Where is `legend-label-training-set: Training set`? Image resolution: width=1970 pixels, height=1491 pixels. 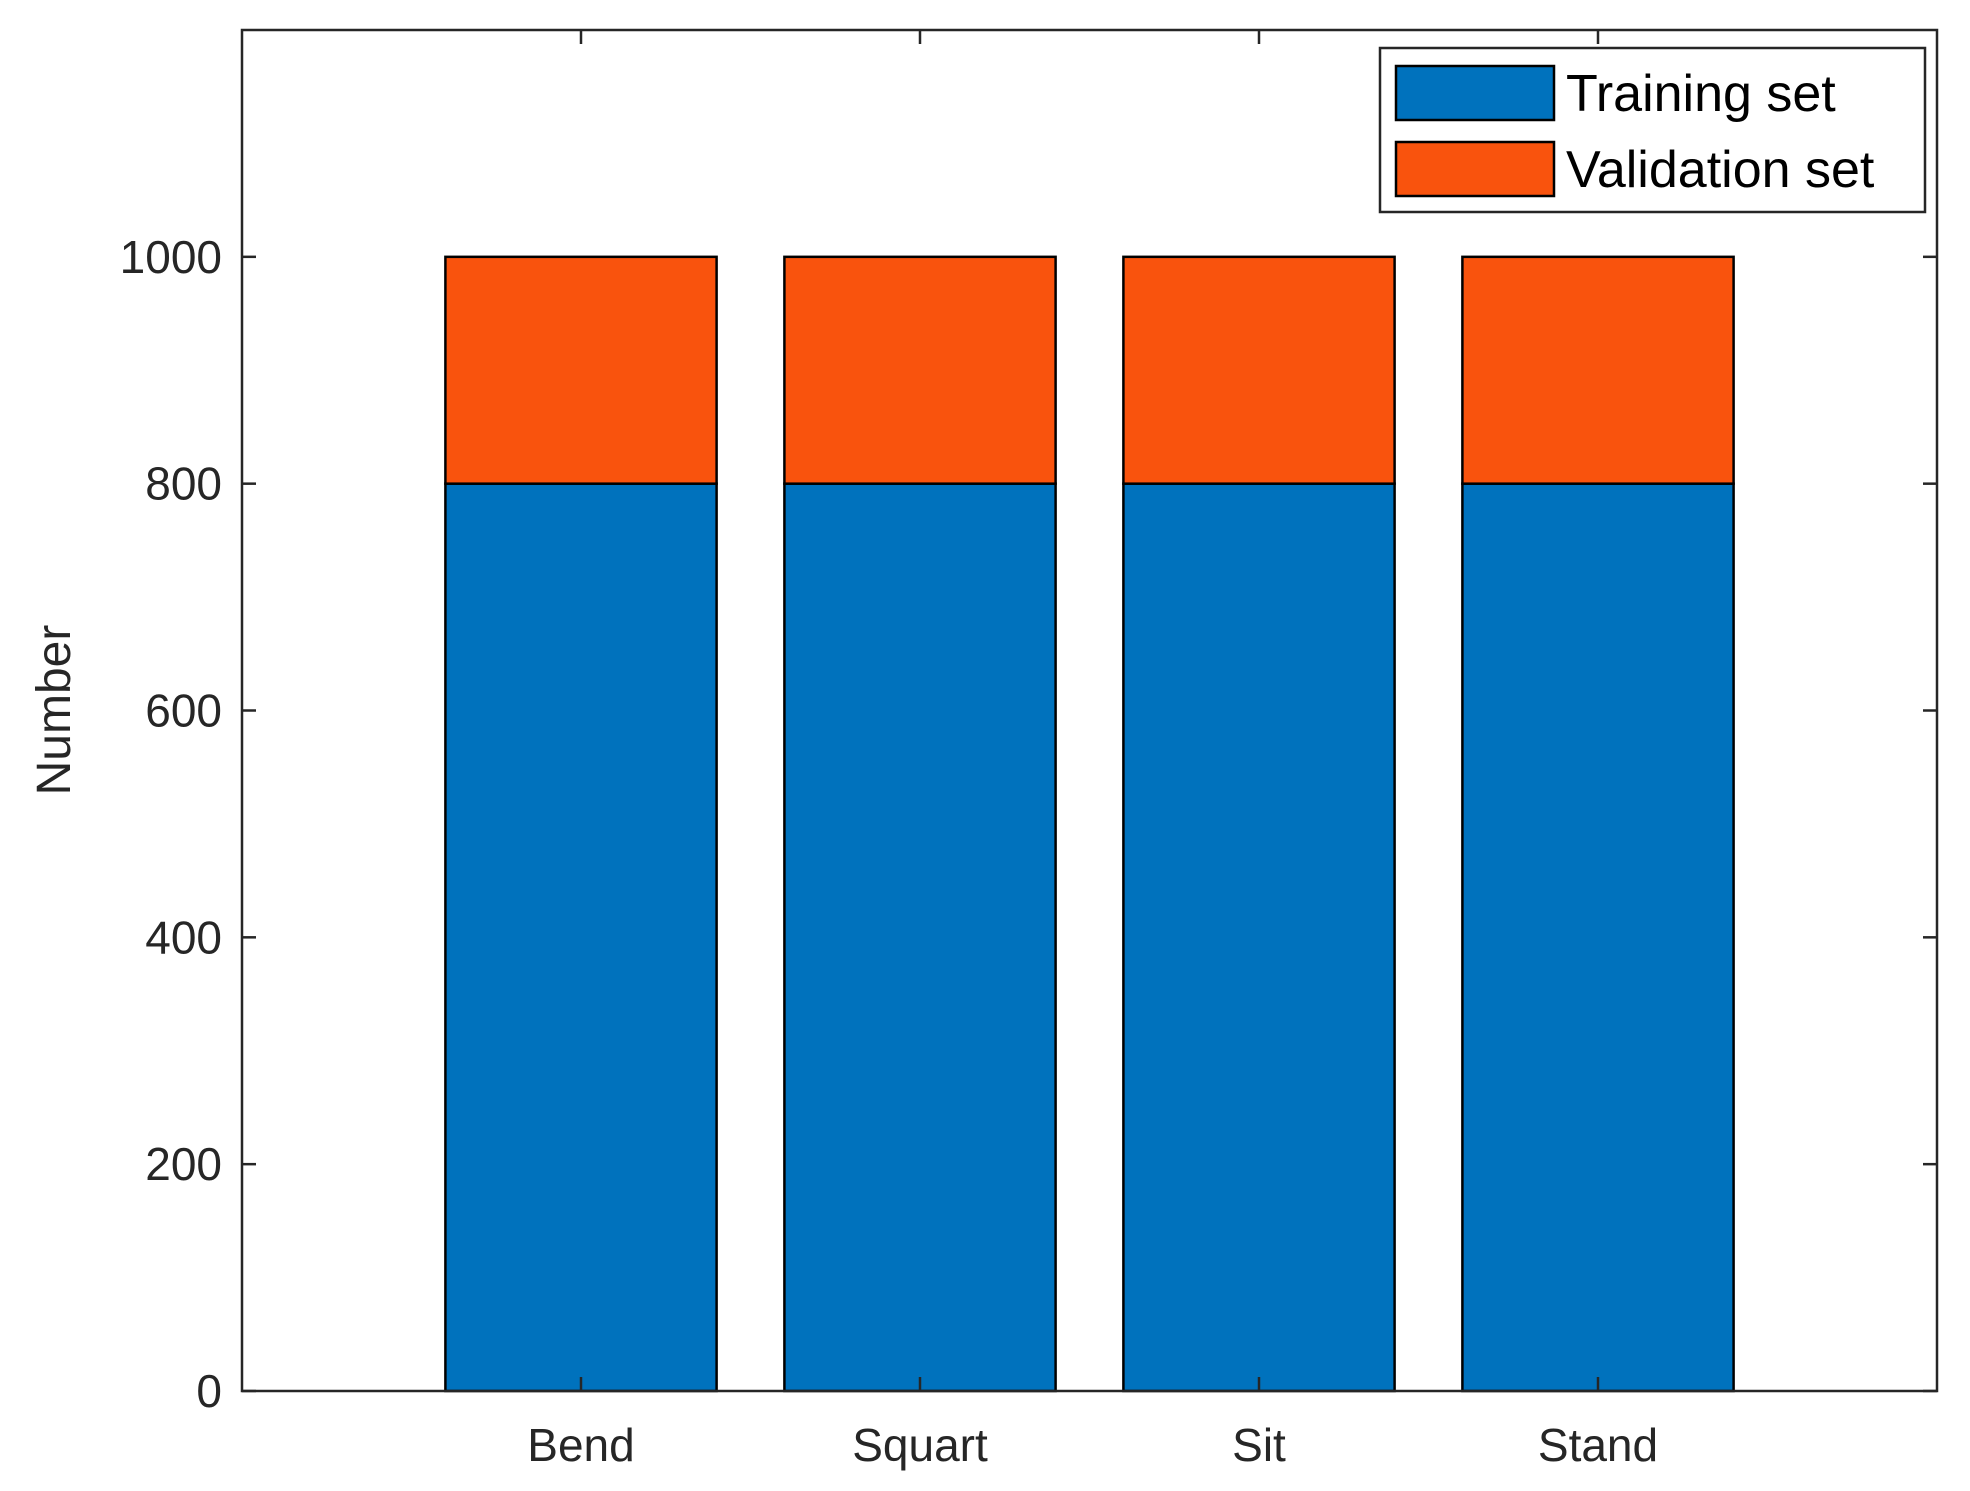
legend-label-training-set: Training set is located at coordinates (1701, 94).